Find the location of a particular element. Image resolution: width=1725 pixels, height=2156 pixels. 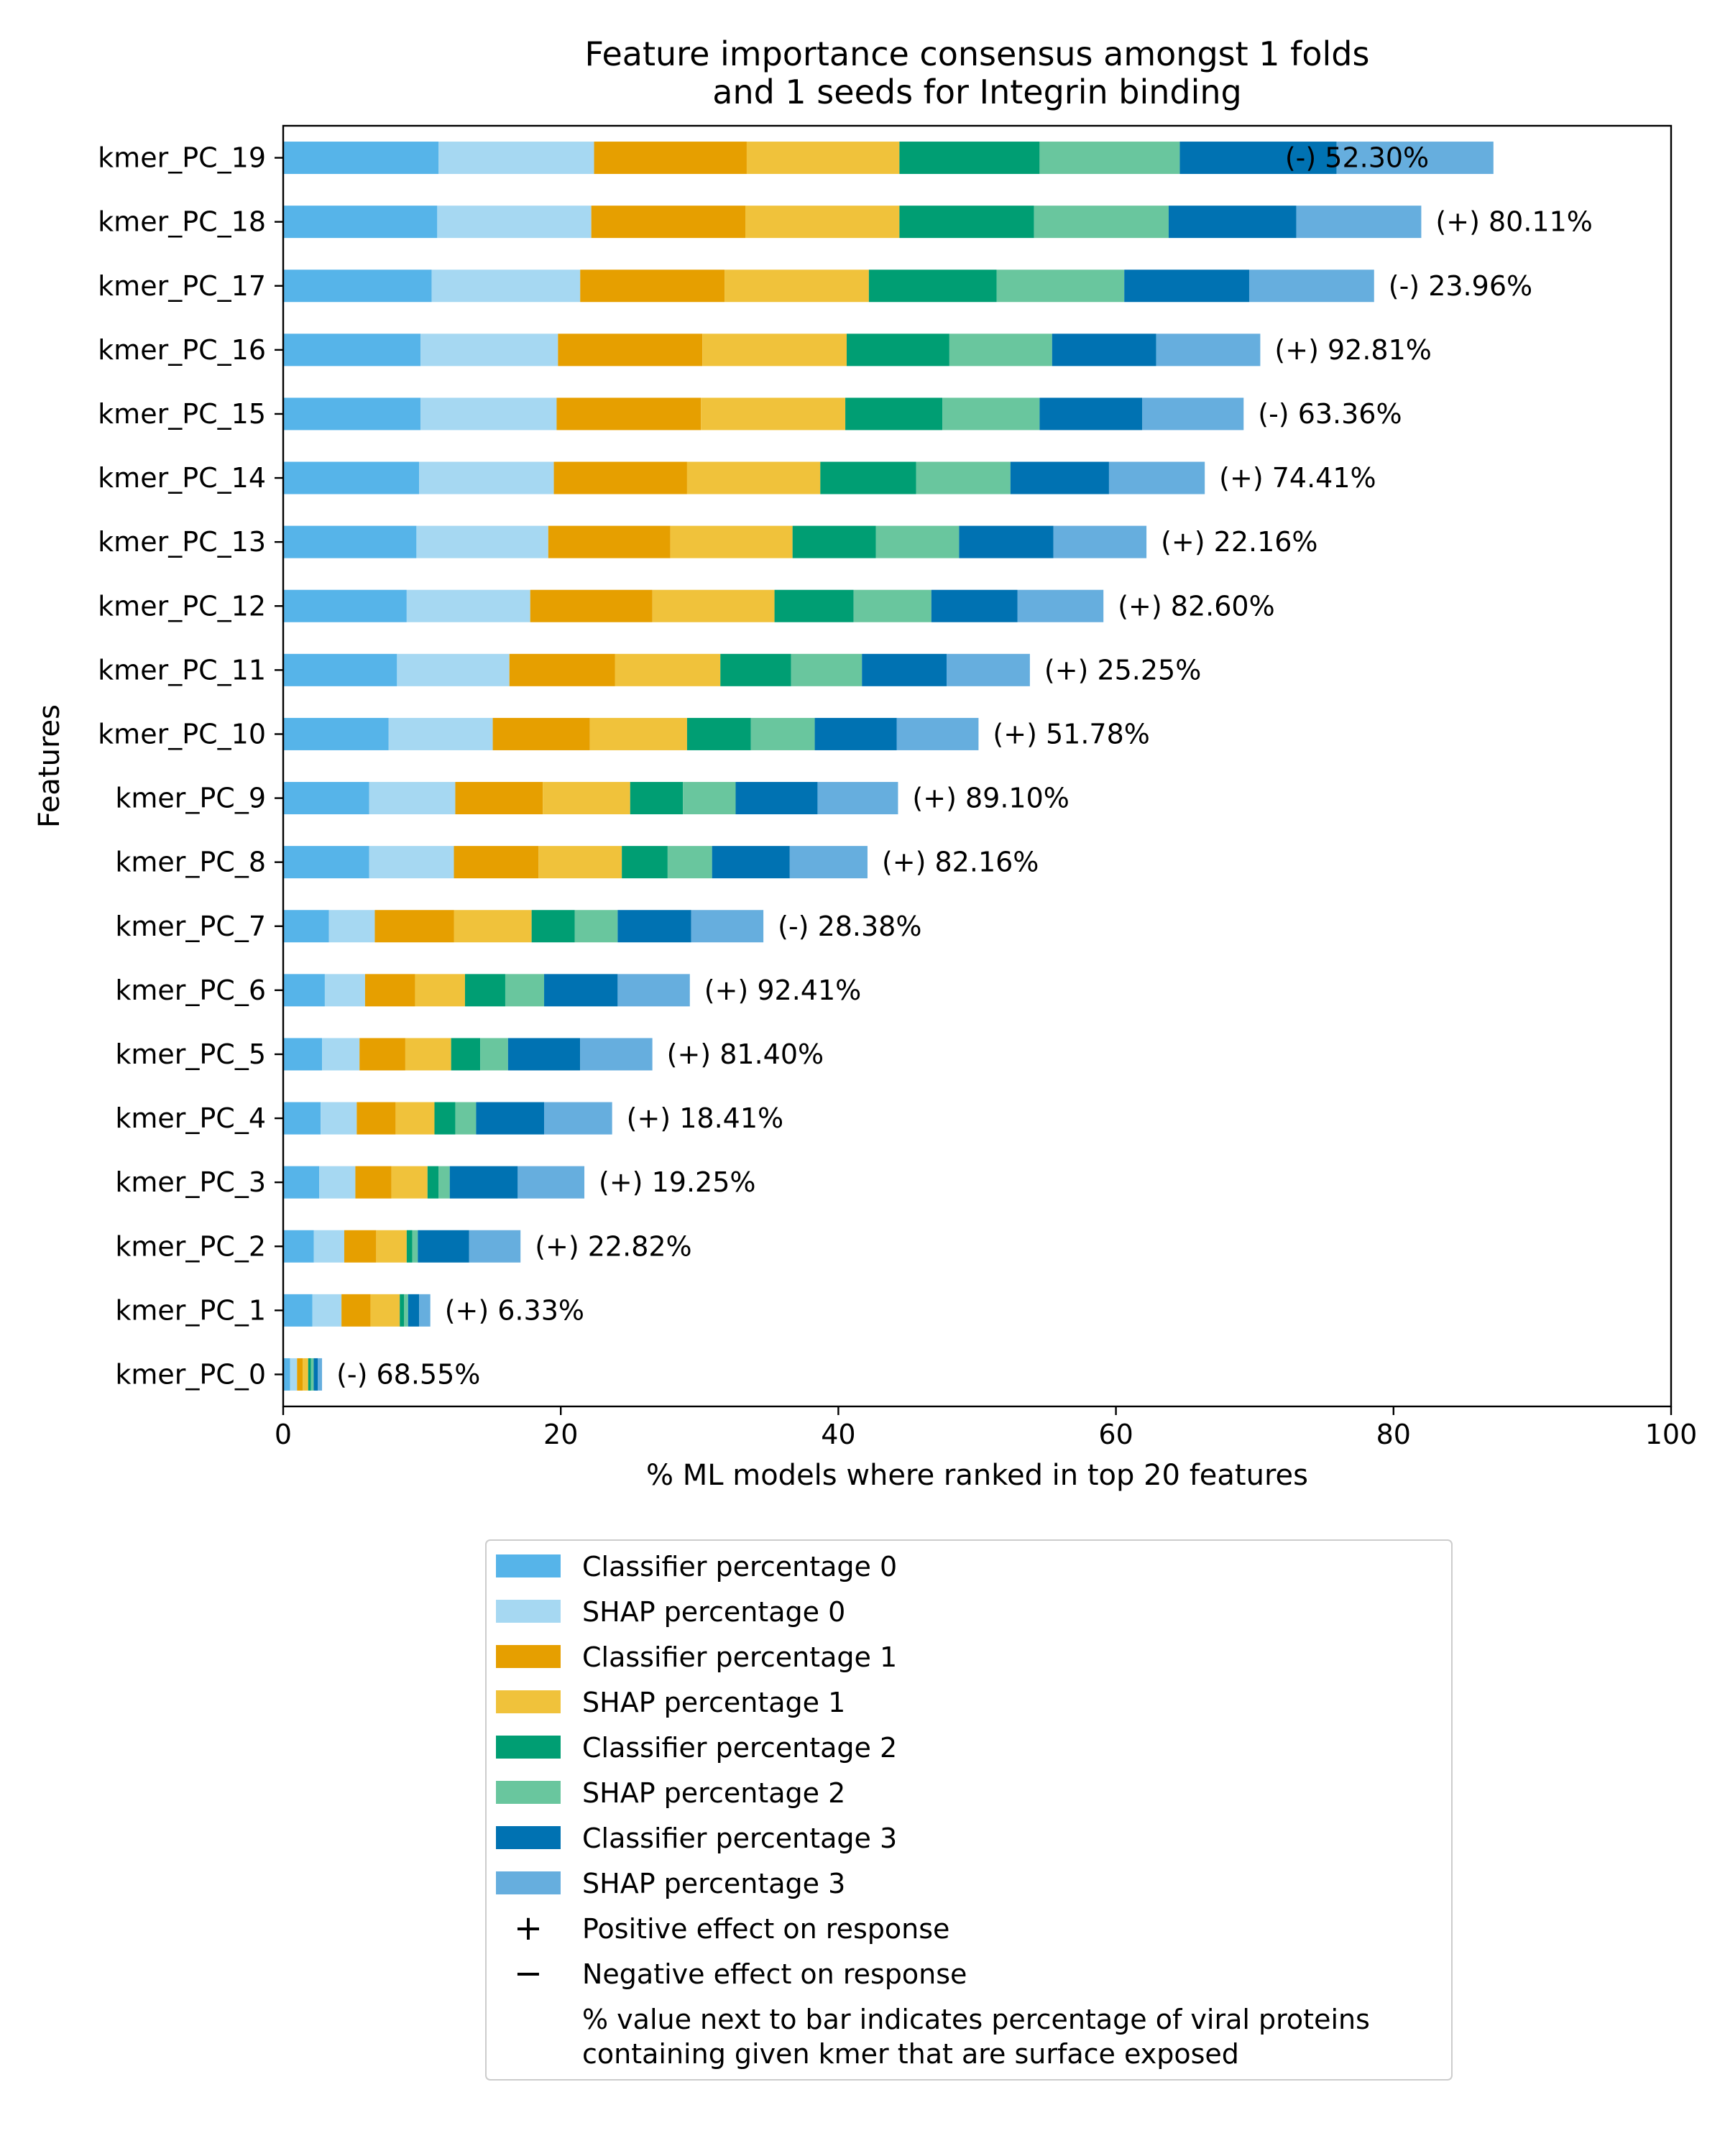

legend-label: Classifier percentage 0 is located at coordinates (739, 1567).